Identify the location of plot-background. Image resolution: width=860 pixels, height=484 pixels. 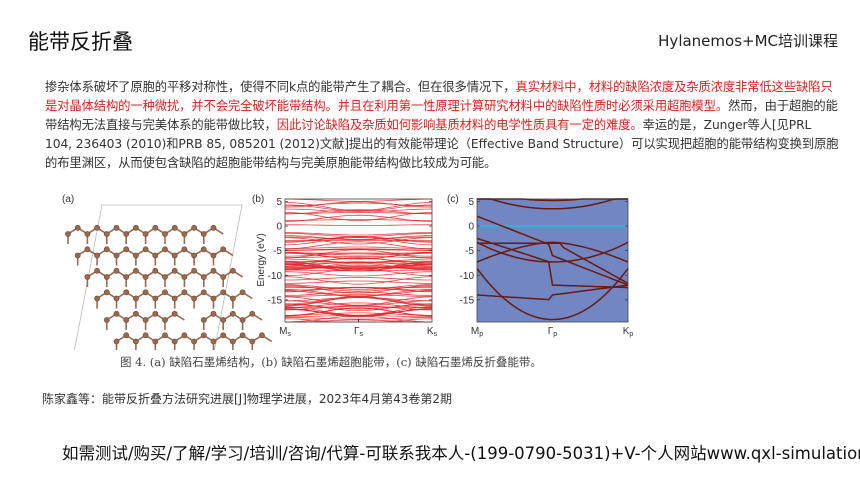
(552, 260).